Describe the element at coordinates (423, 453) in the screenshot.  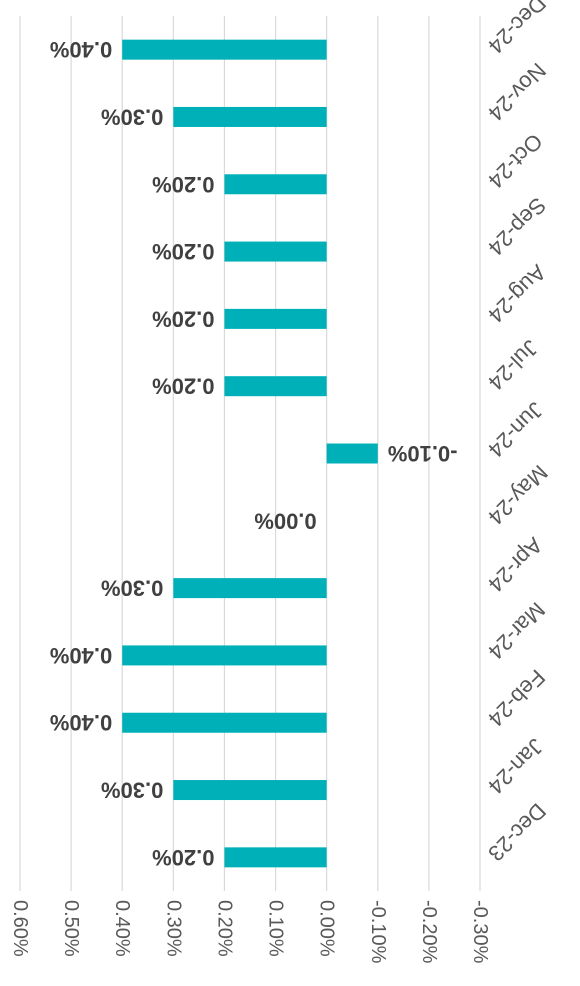
I see `data-label: -0.10%` at that location.